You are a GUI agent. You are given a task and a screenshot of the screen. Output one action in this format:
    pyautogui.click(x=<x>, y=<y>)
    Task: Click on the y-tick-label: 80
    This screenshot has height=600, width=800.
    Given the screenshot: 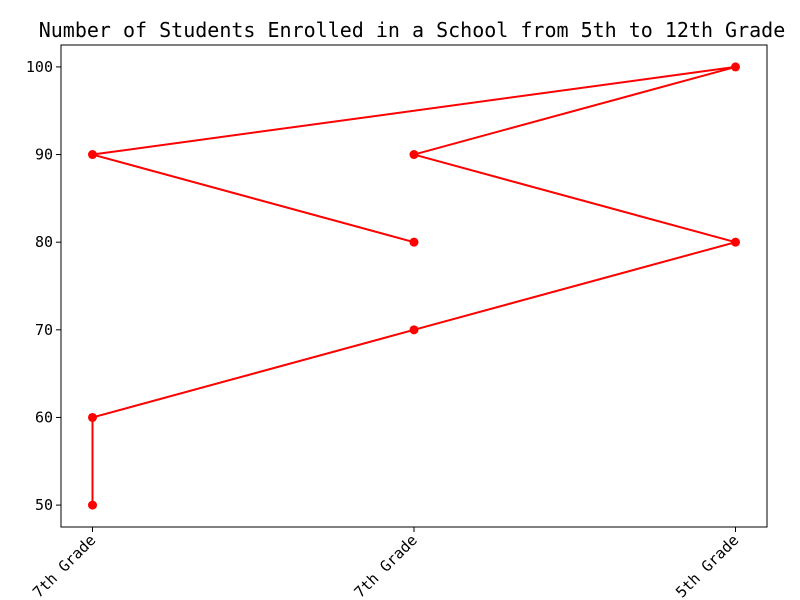 What is the action you would take?
    pyautogui.click(x=44, y=242)
    